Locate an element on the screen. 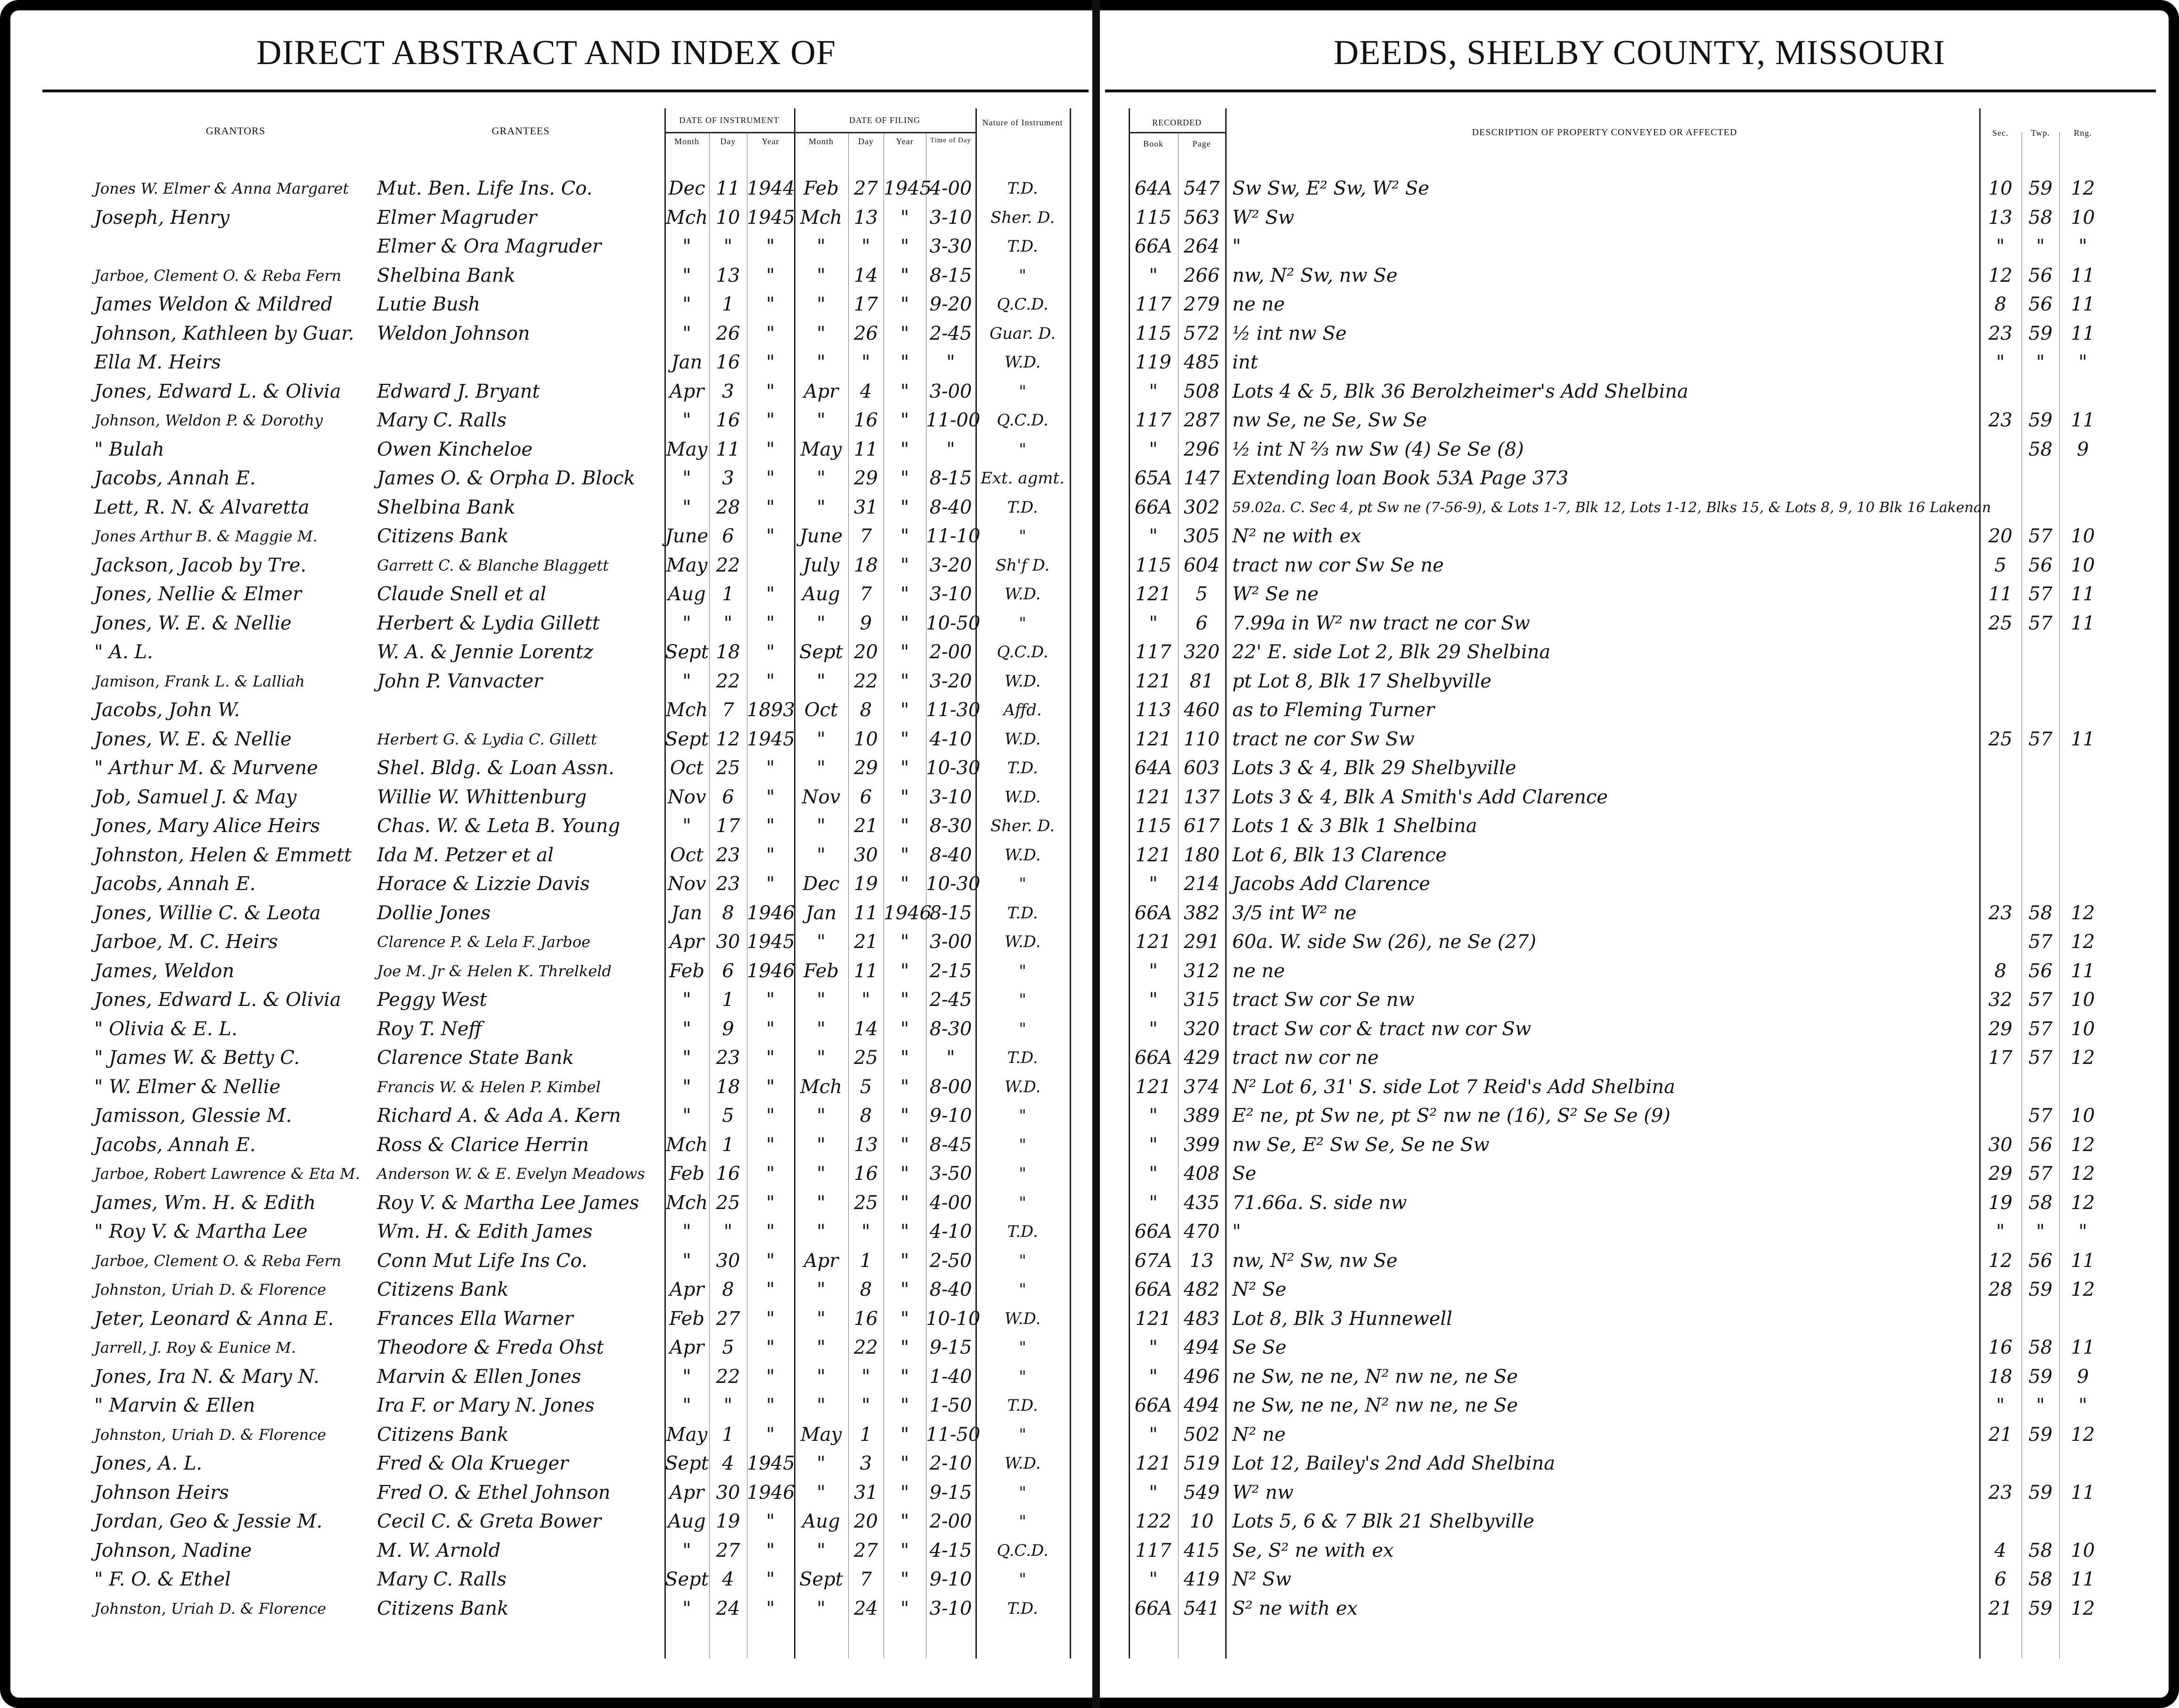 This screenshot has height=1708, width=2179. filing-year-cell: 1945 is located at coordinates (908, 188).